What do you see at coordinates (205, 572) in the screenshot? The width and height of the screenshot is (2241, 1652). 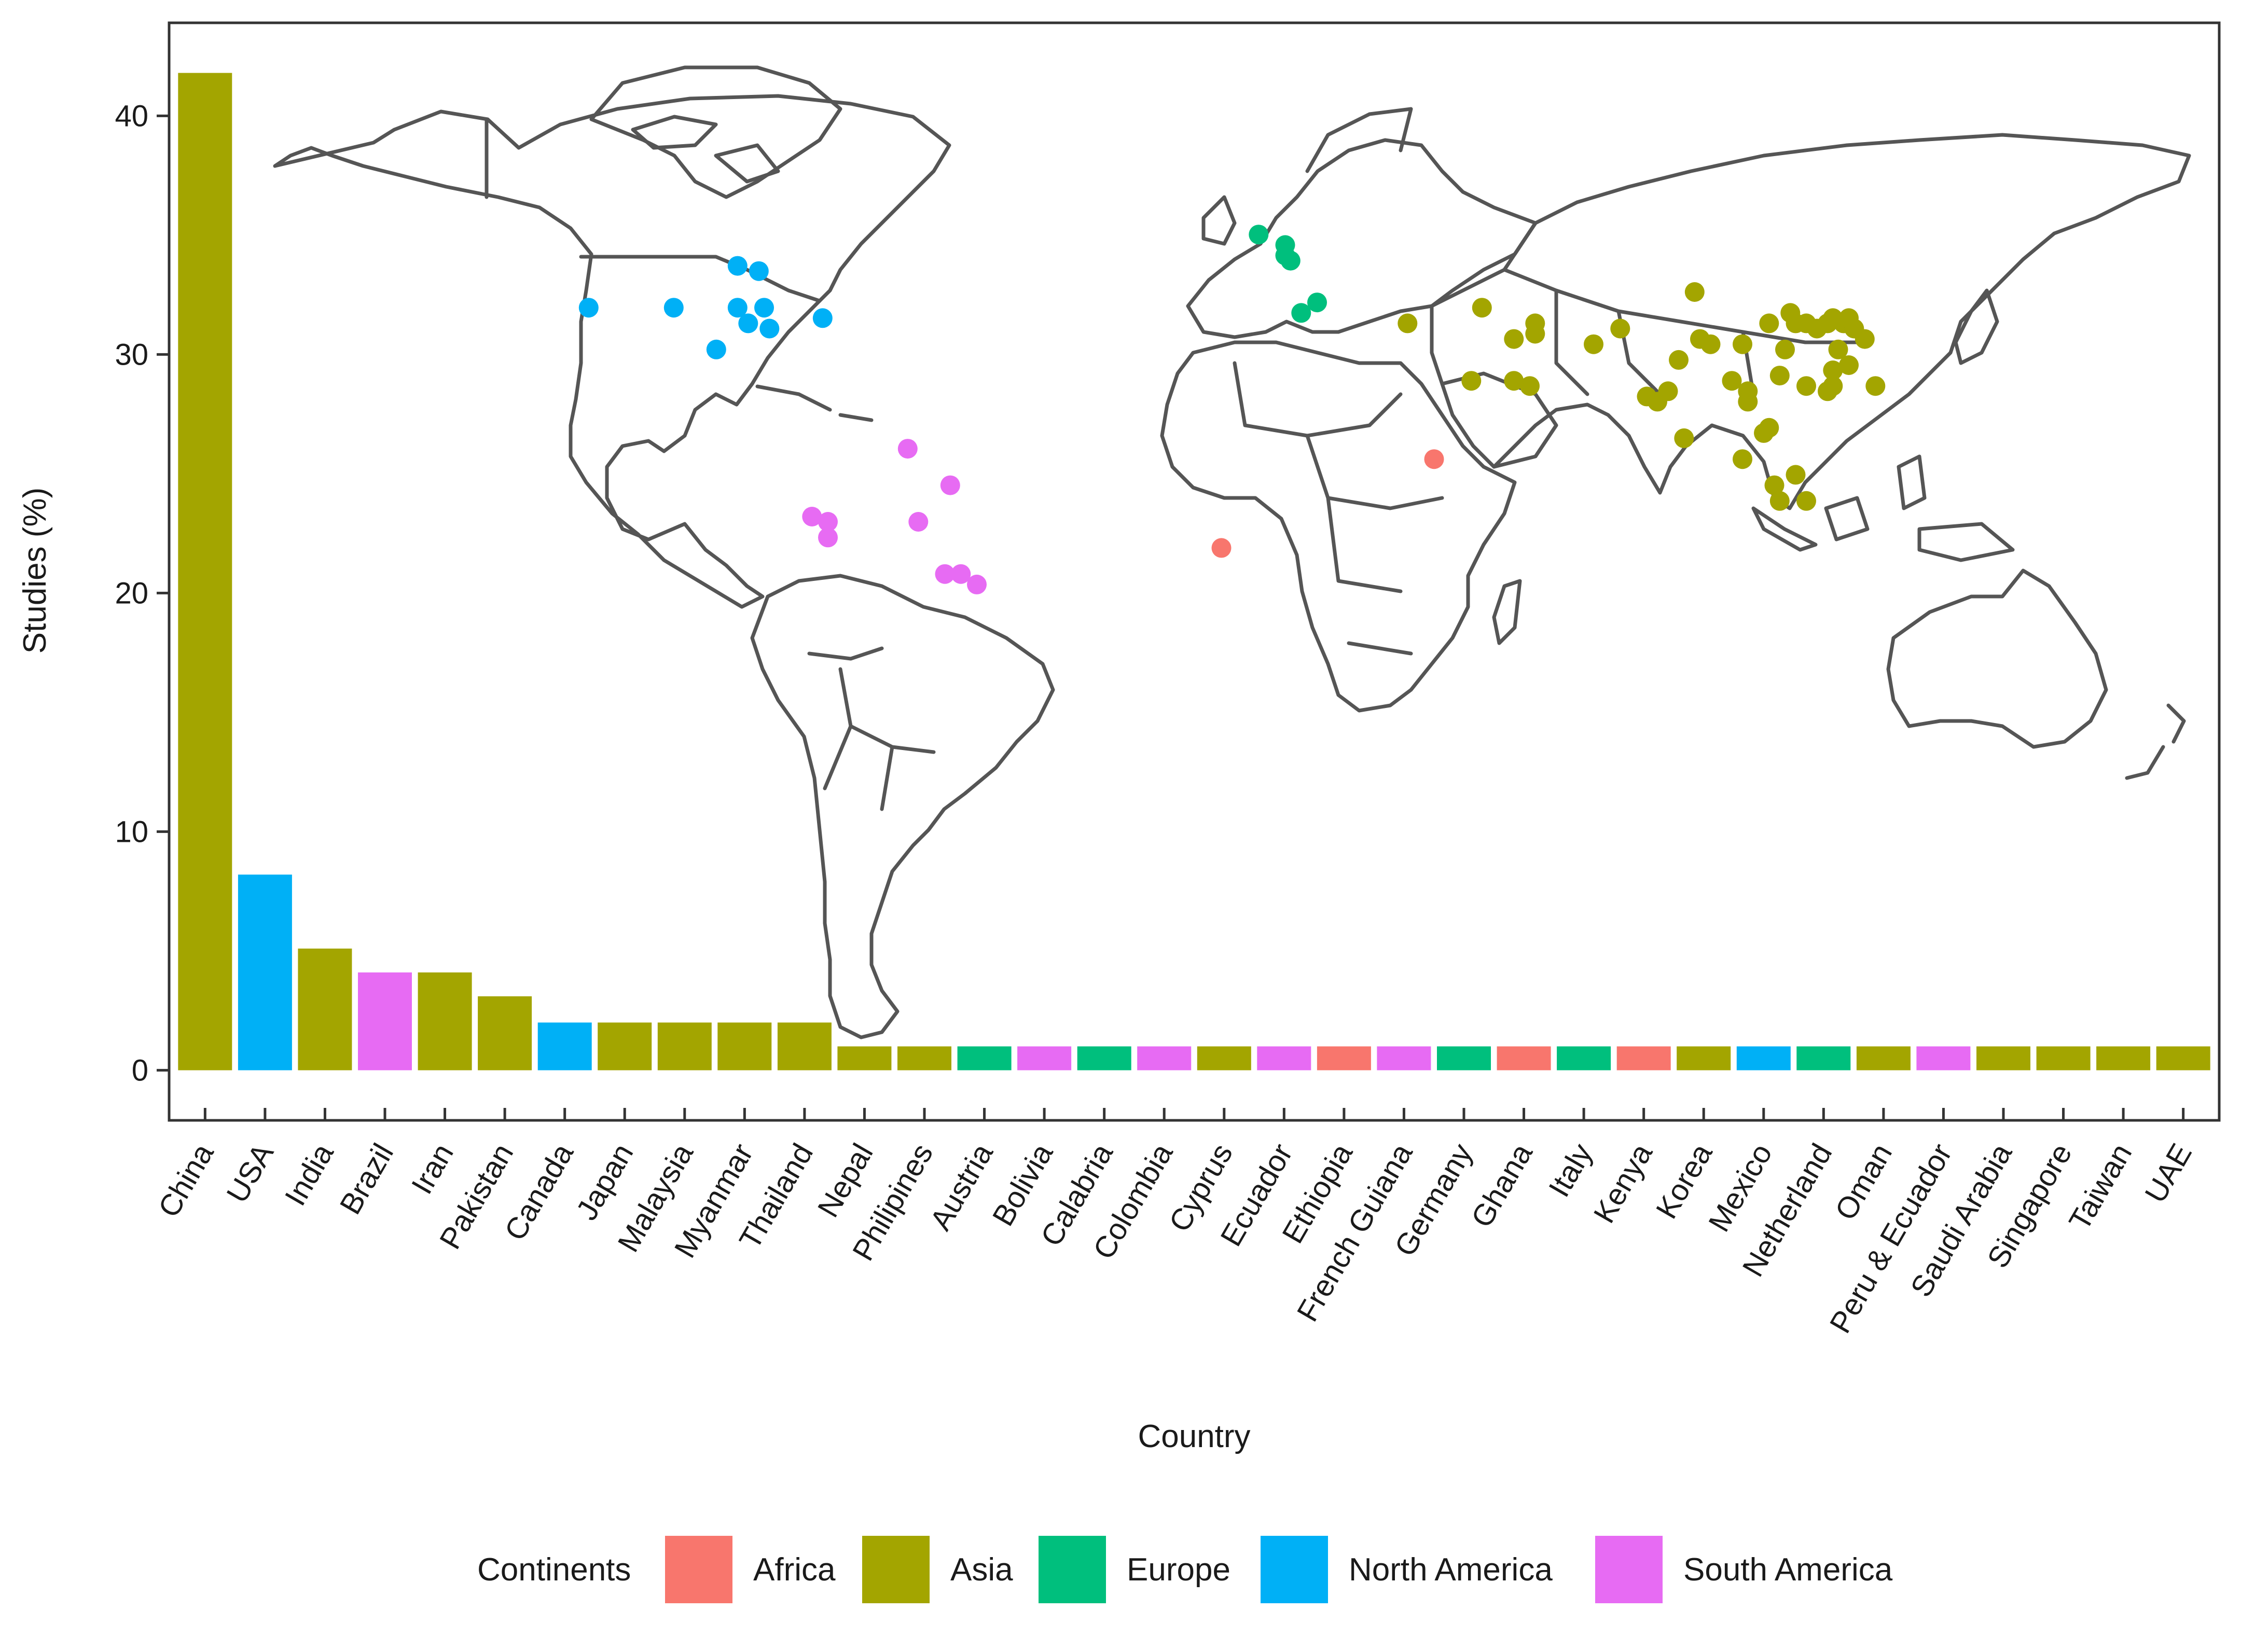 I see `bar-china` at bounding box center [205, 572].